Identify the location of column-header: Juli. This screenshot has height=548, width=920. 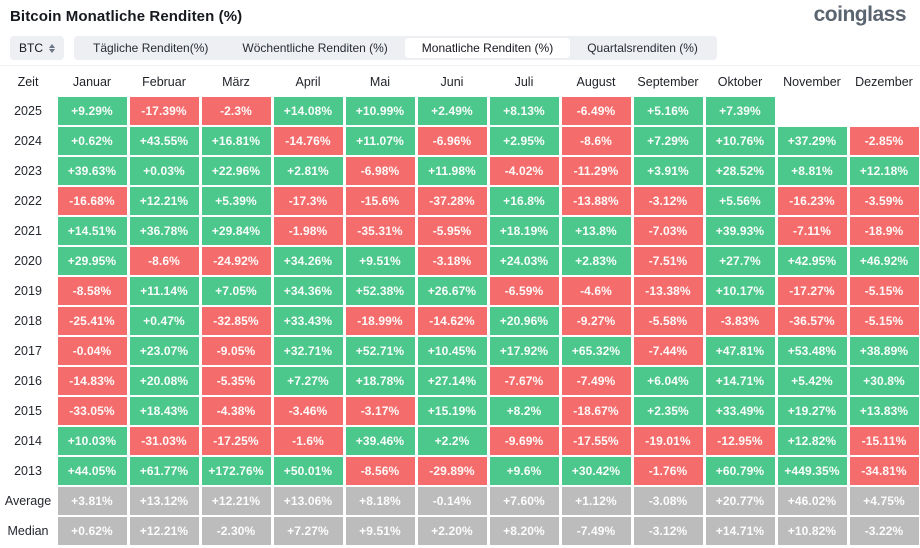
(524, 81).